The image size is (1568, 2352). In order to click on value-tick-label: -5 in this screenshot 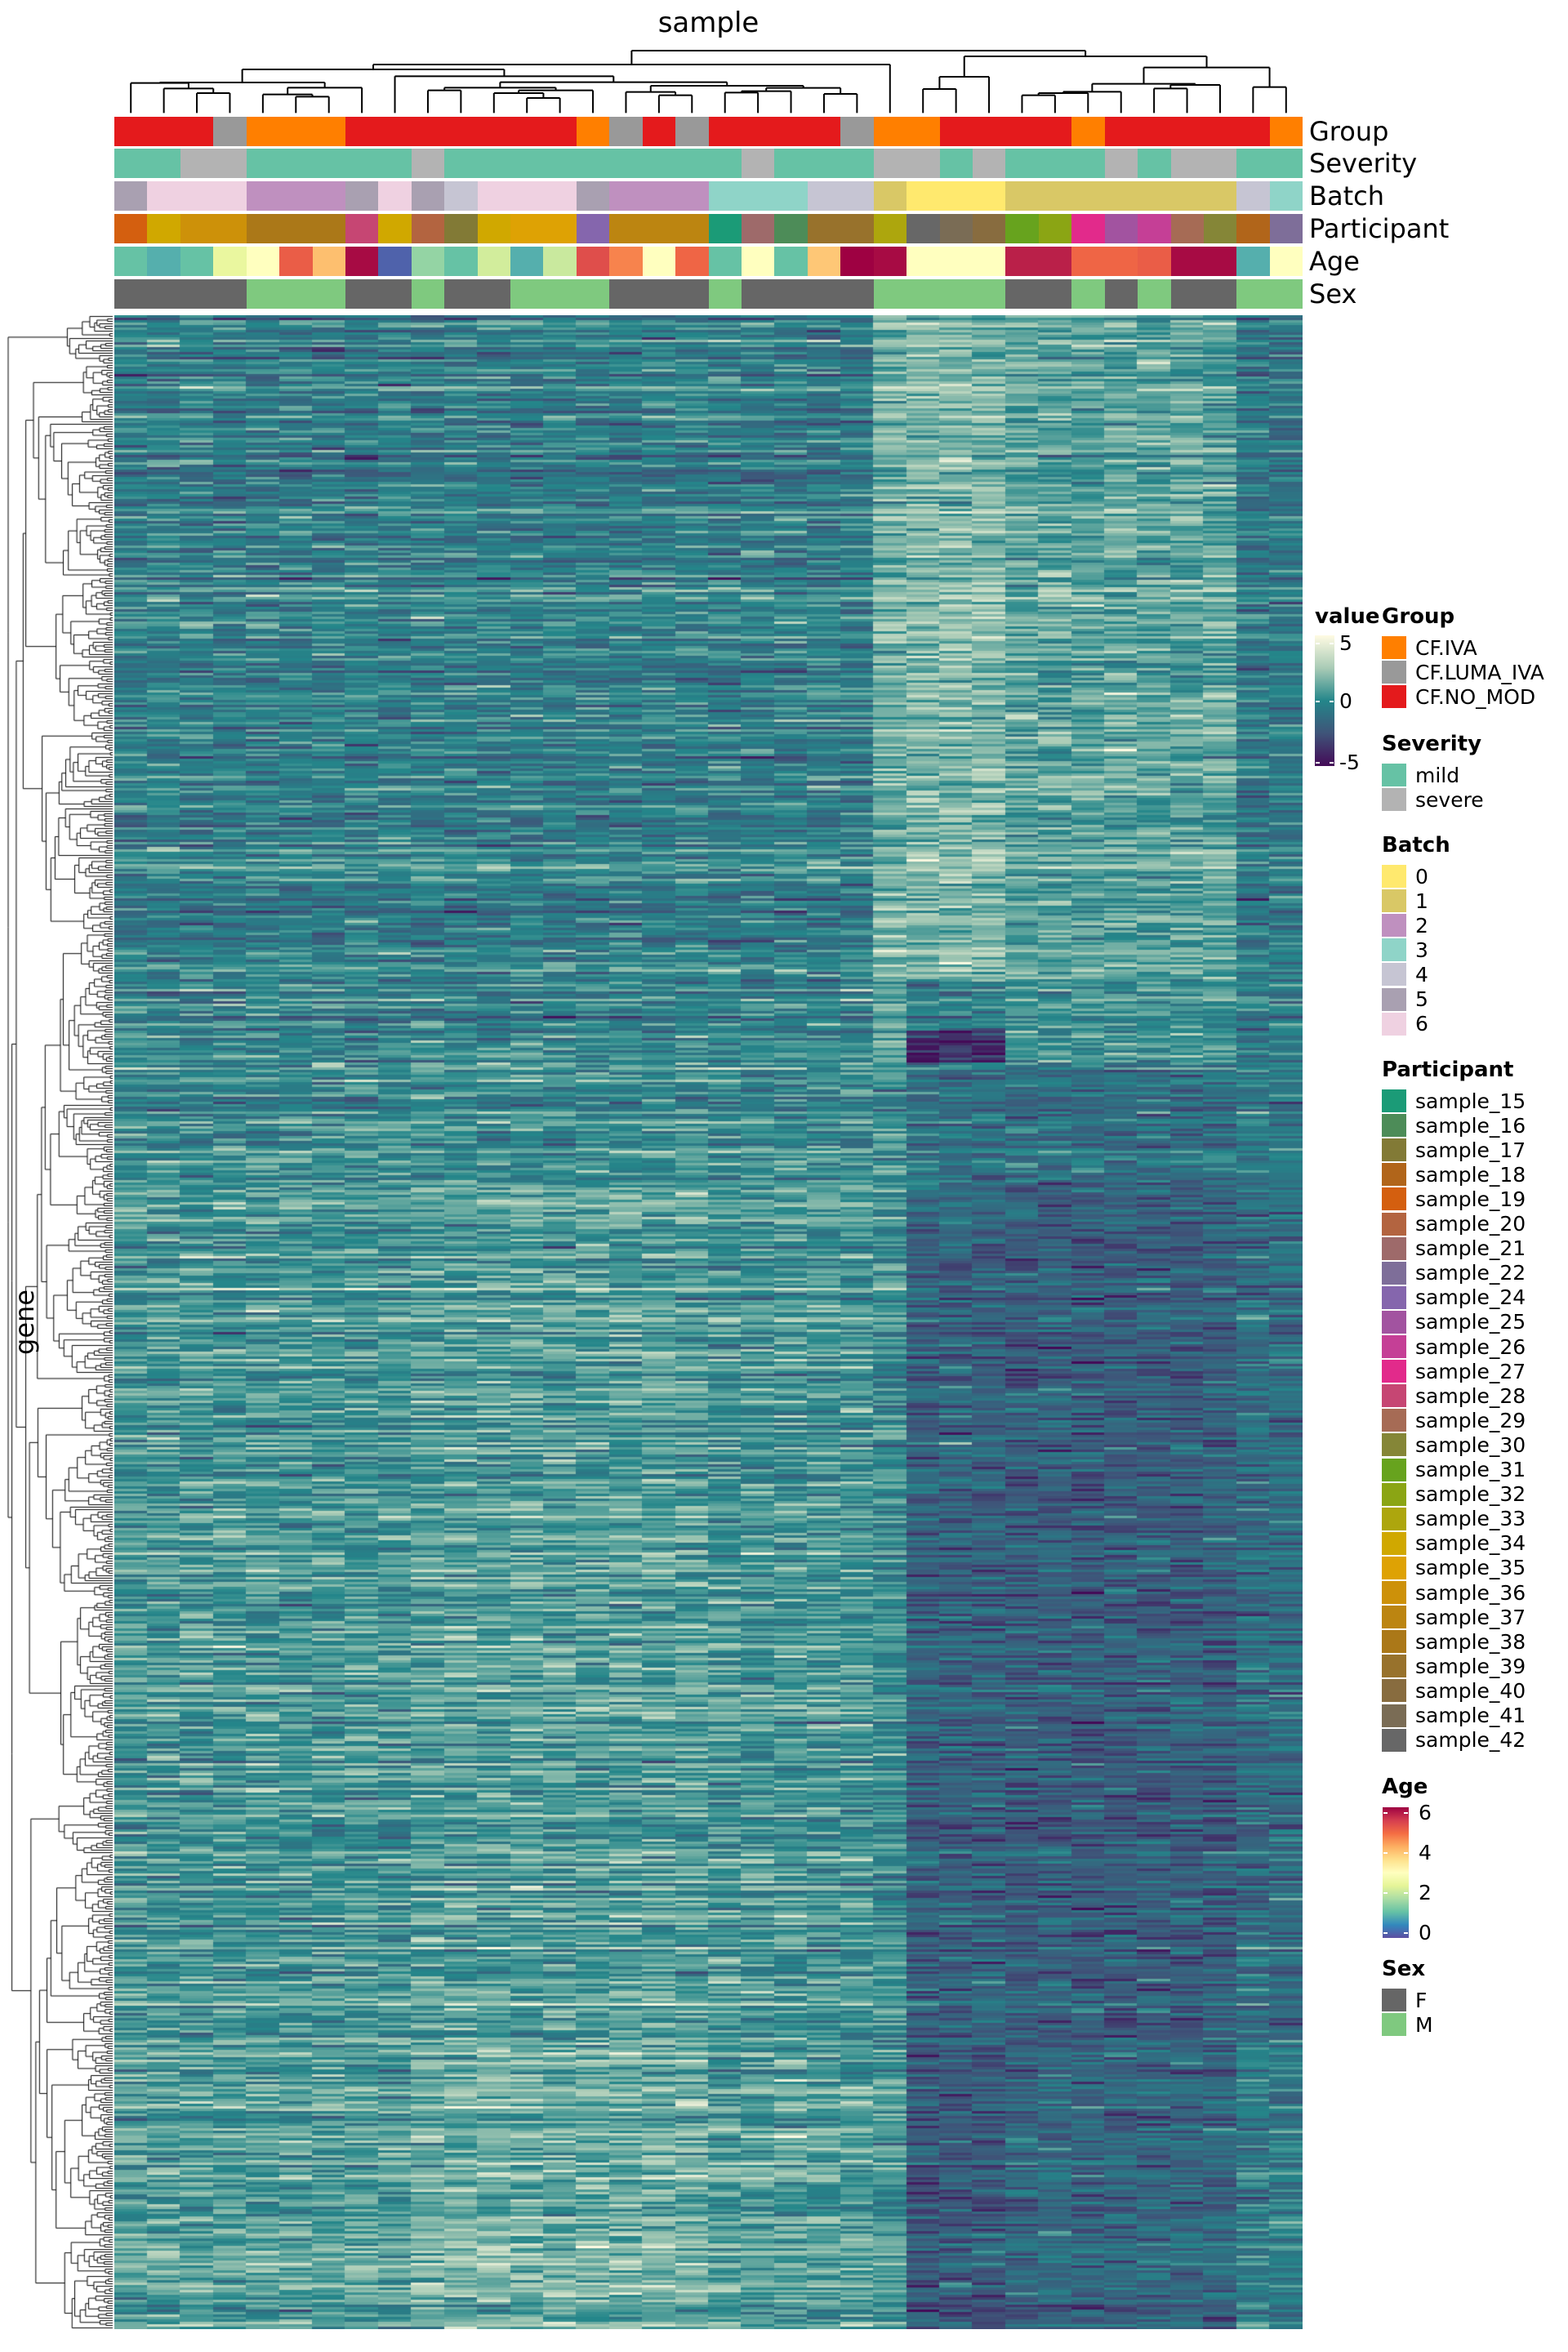, I will do `click(1349, 762)`.